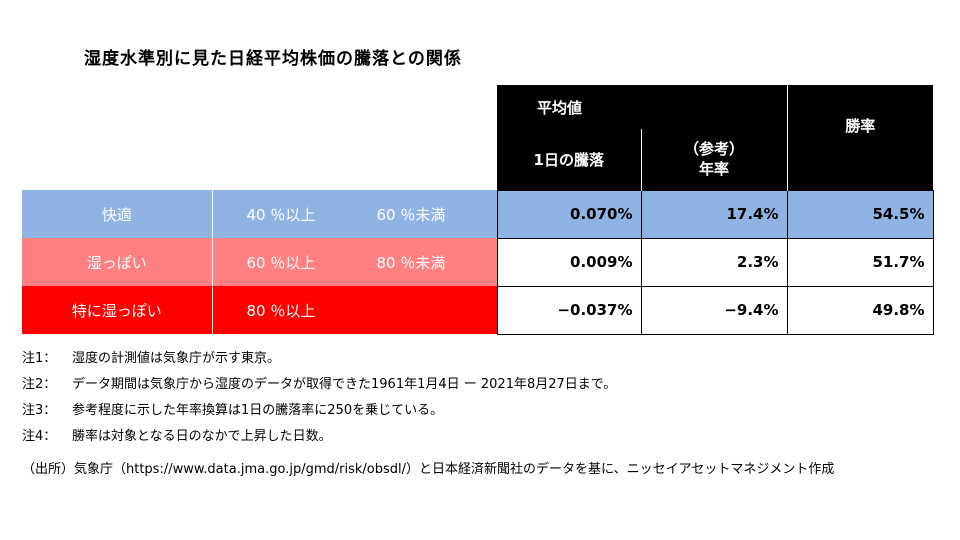 This screenshot has height=540, width=960. I want to click on header-daily: 1日の騰落, so click(569, 159).